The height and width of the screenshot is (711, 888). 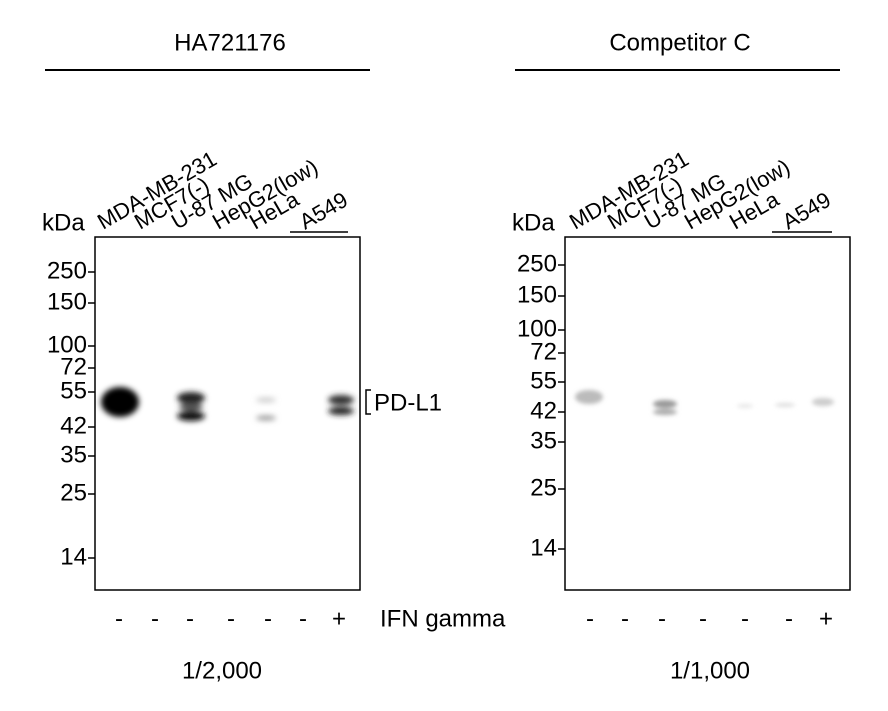 I want to click on dilution: 1/1,000, so click(x=710, y=670).